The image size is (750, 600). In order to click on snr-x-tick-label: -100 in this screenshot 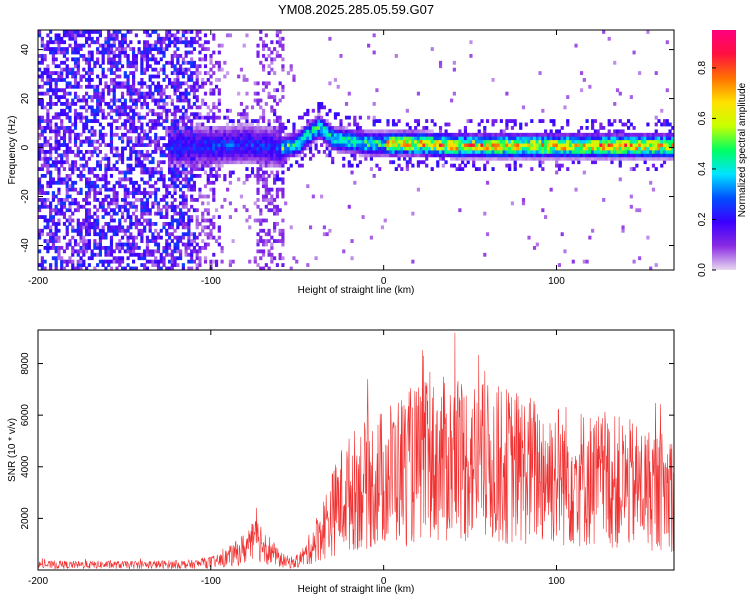, I will do `click(211, 581)`.